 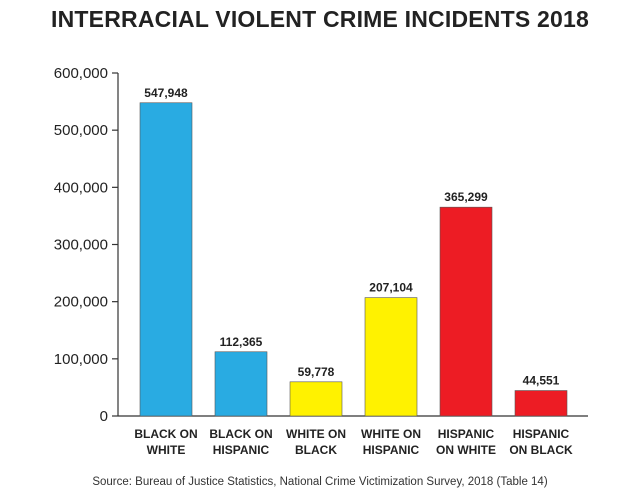 I want to click on bar-value-label: 365,299, so click(x=466, y=197).